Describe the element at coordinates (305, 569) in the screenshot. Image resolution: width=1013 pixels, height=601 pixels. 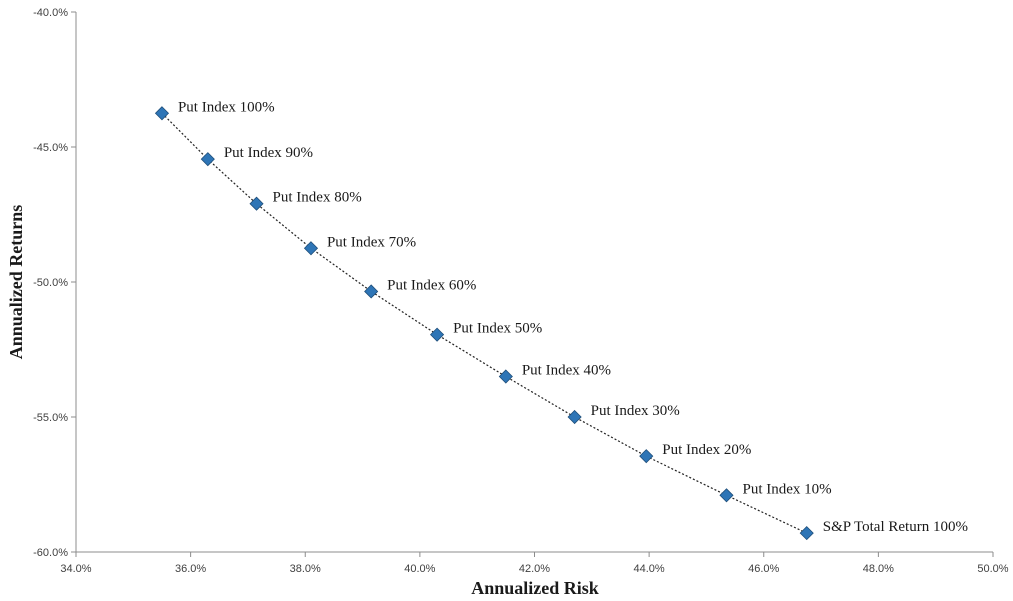
I see `x-tick-label: 38.0%` at that location.